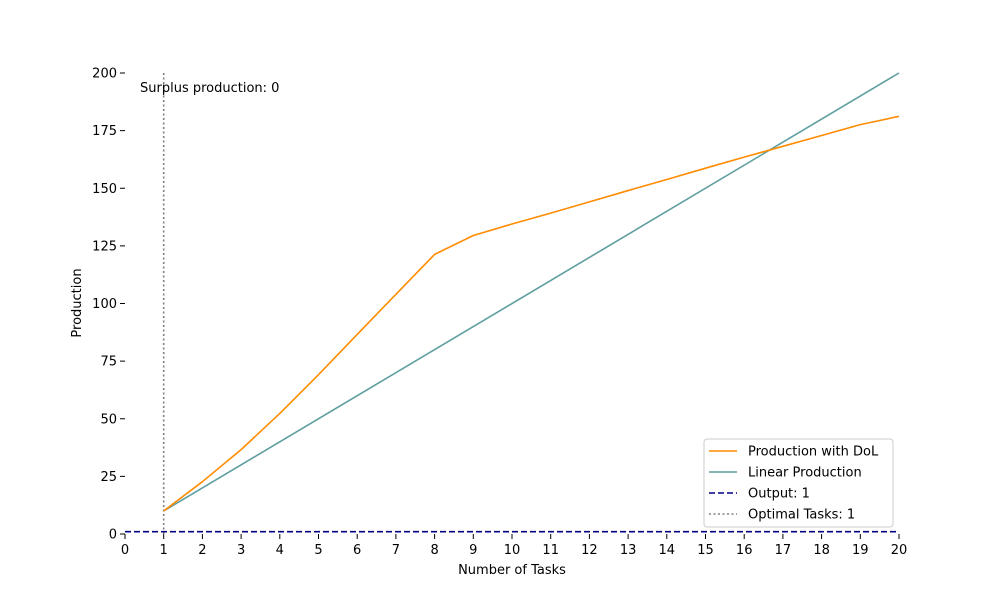  Describe the element at coordinates (805, 473) in the screenshot. I see `legend-label: Linear Production` at that location.